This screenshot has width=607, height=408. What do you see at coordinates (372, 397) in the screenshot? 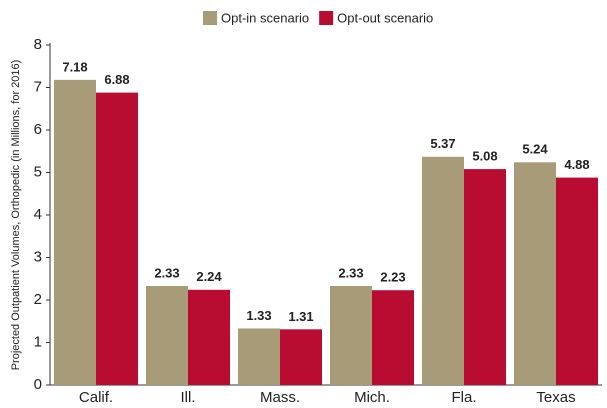
I see `x-tick-label: Mich.` at bounding box center [372, 397].